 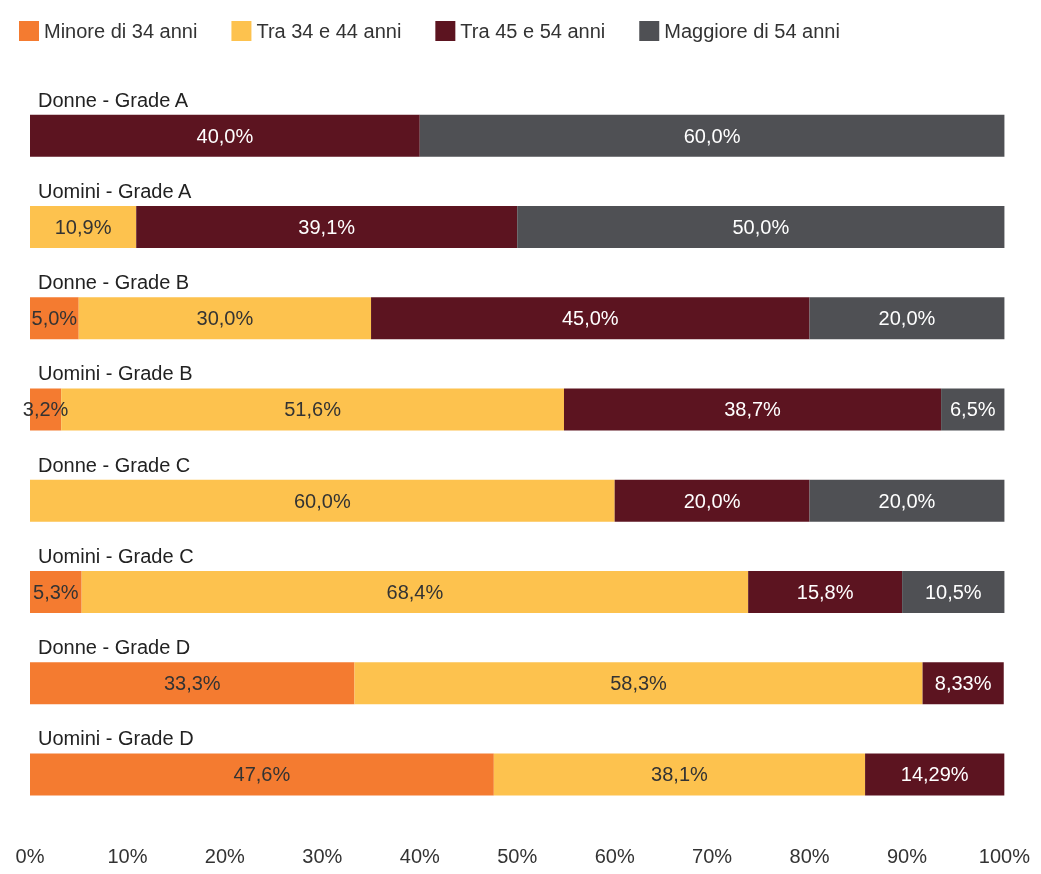 I want to click on x-tick-label: 50%, so click(x=517, y=856).